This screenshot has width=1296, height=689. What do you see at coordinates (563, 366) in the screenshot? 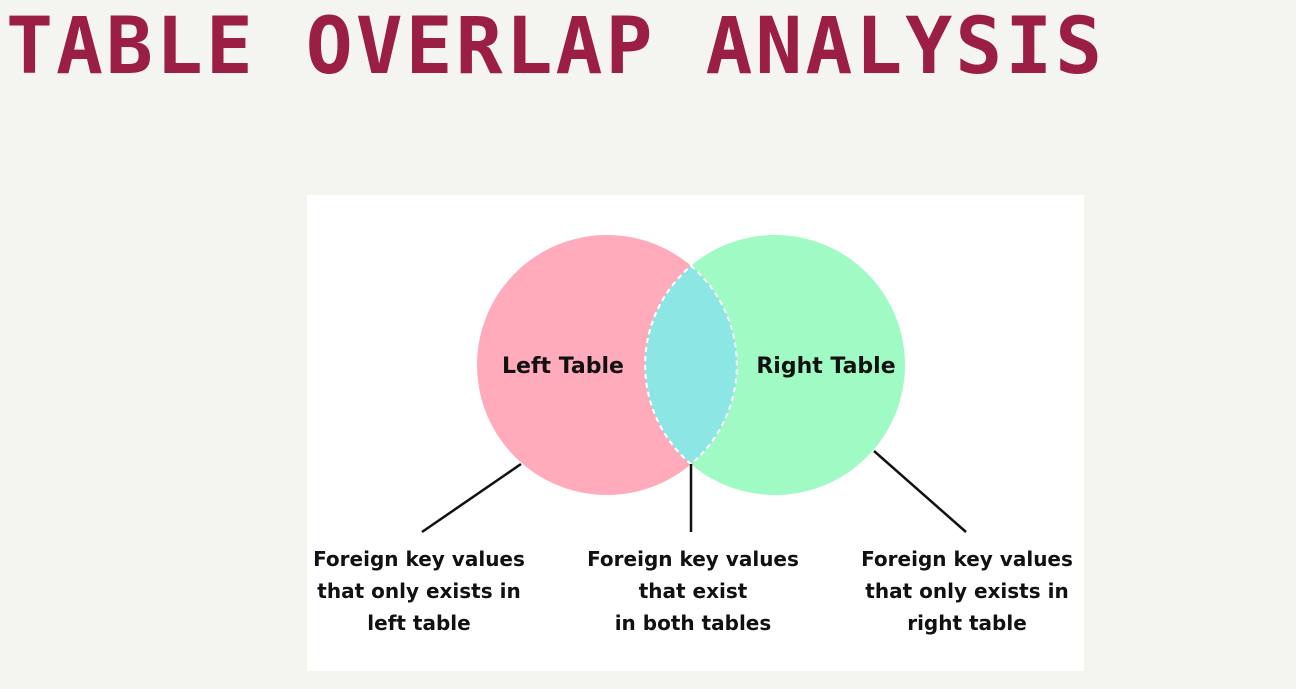
I see `left-table-label: Left Table` at bounding box center [563, 366].